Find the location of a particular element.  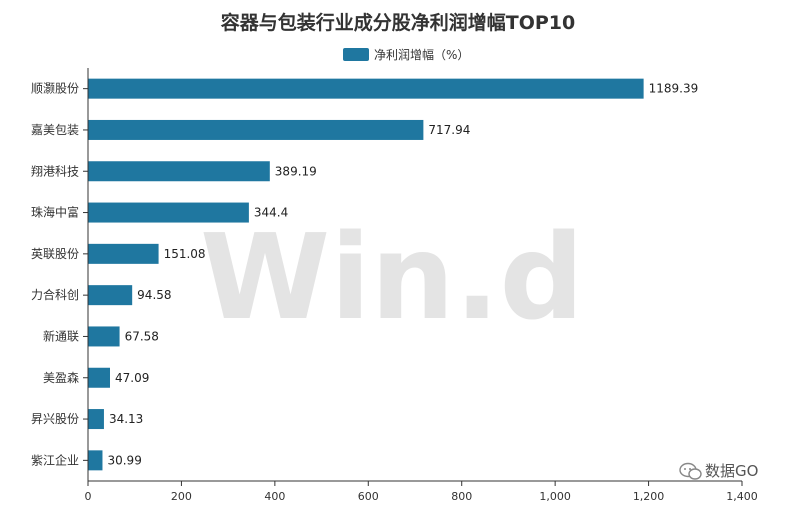

category-label: 新通联 is located at coordinates (61, 335).